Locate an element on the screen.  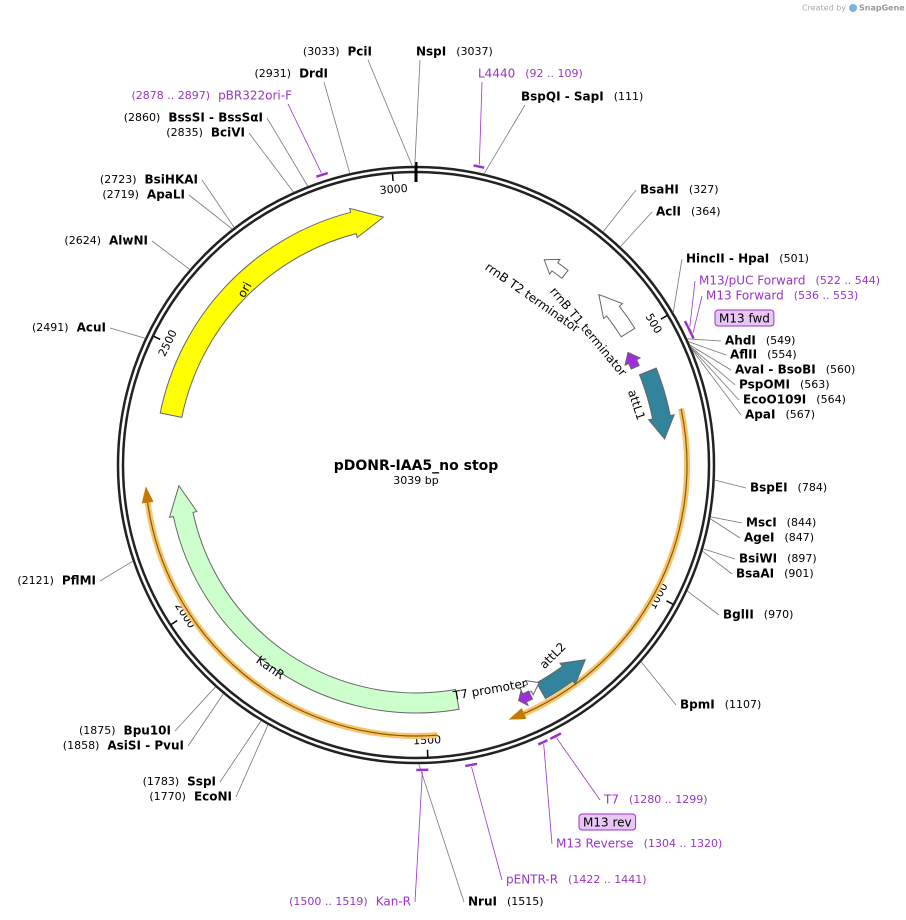
enzyme-position: (970) is located at coordinates (779, 614).